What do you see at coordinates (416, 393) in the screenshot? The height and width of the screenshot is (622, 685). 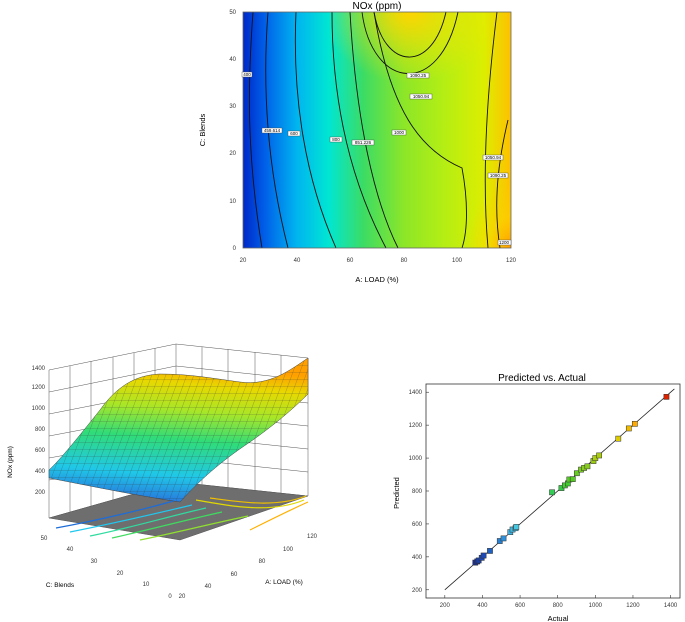 I see `scatter-ytick: 1400` at bounding box center [416, 393].